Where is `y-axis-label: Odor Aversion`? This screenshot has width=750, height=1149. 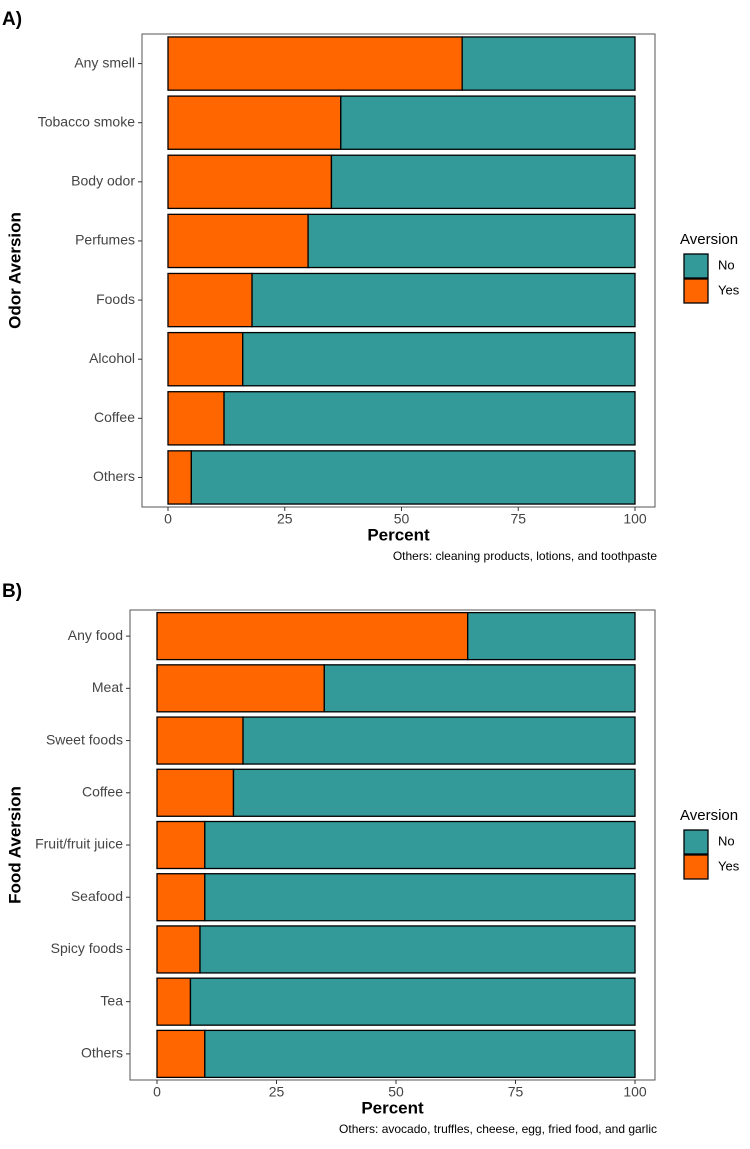 y-axis-label: Odor Aversion is located at coordinates (14, 270).